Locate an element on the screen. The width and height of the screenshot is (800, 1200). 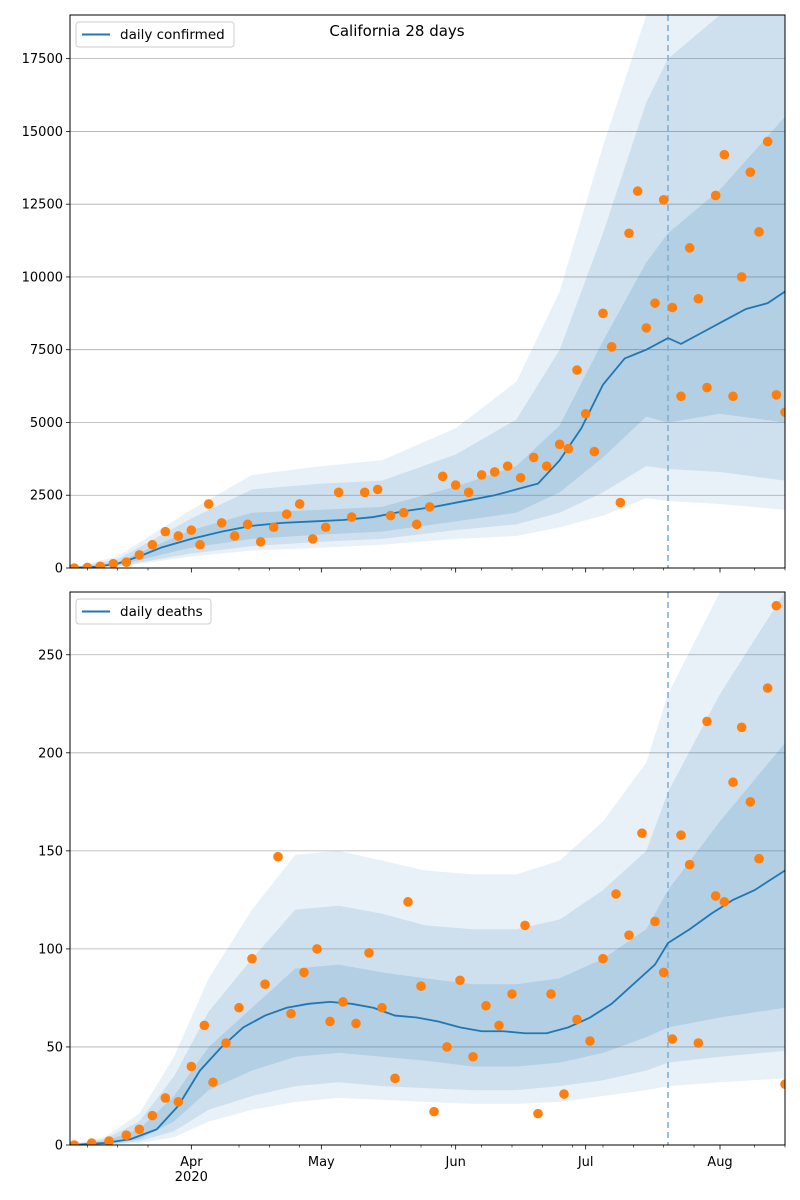
legend-box is located at coordinates (155, 34).